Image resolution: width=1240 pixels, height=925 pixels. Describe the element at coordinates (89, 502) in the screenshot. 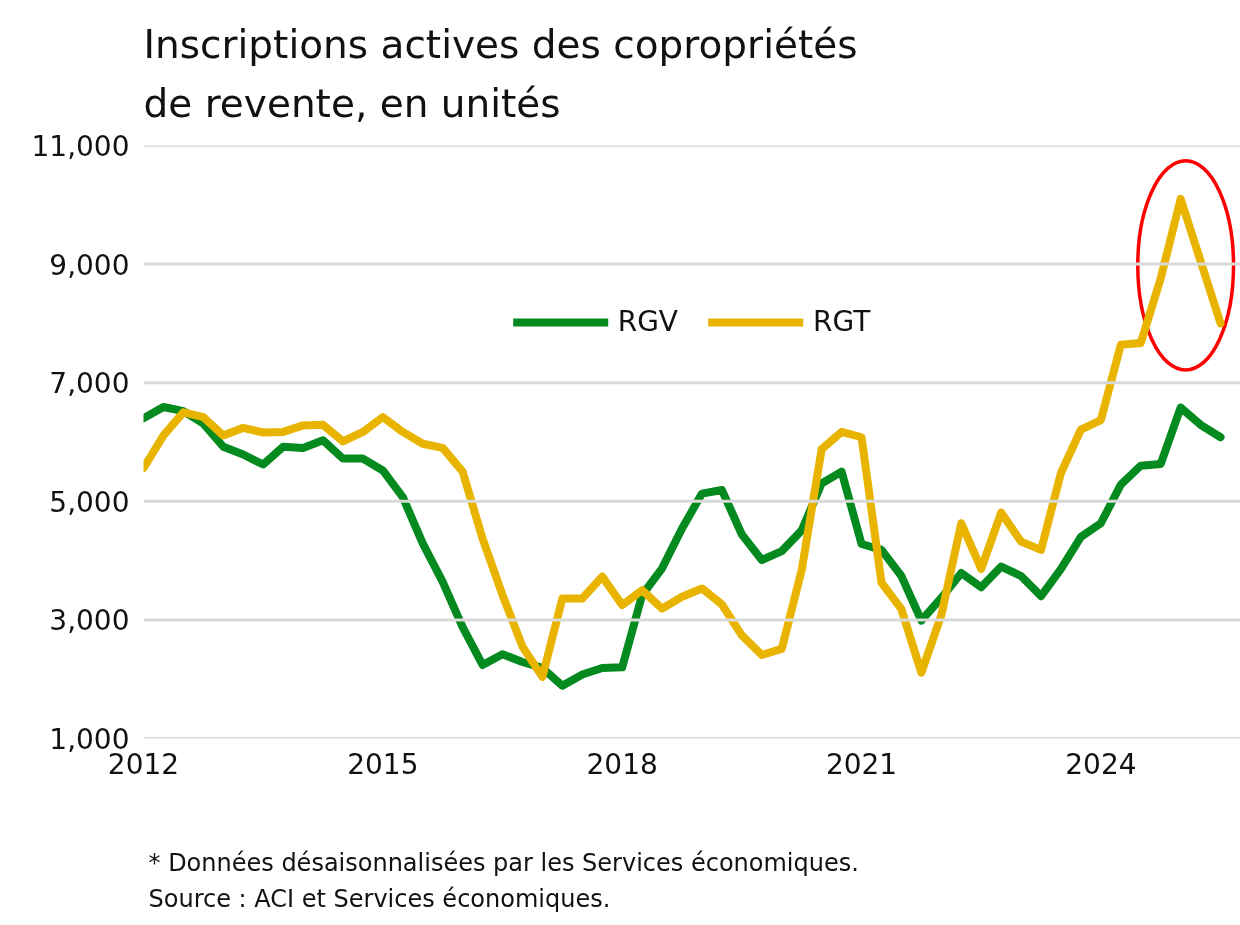

I see `y-tick-label: 5,000` at that location.